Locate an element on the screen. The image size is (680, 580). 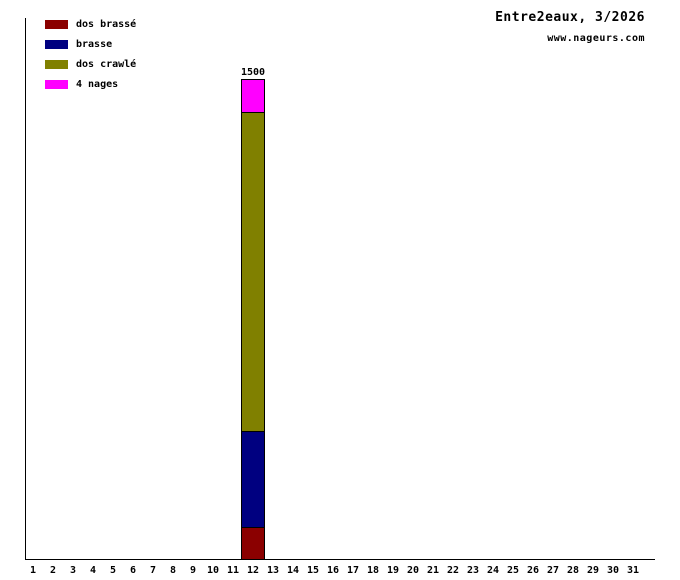
legend: dos brassé brasse dos crawlé 4 nages is located at coordinates (90, 54).